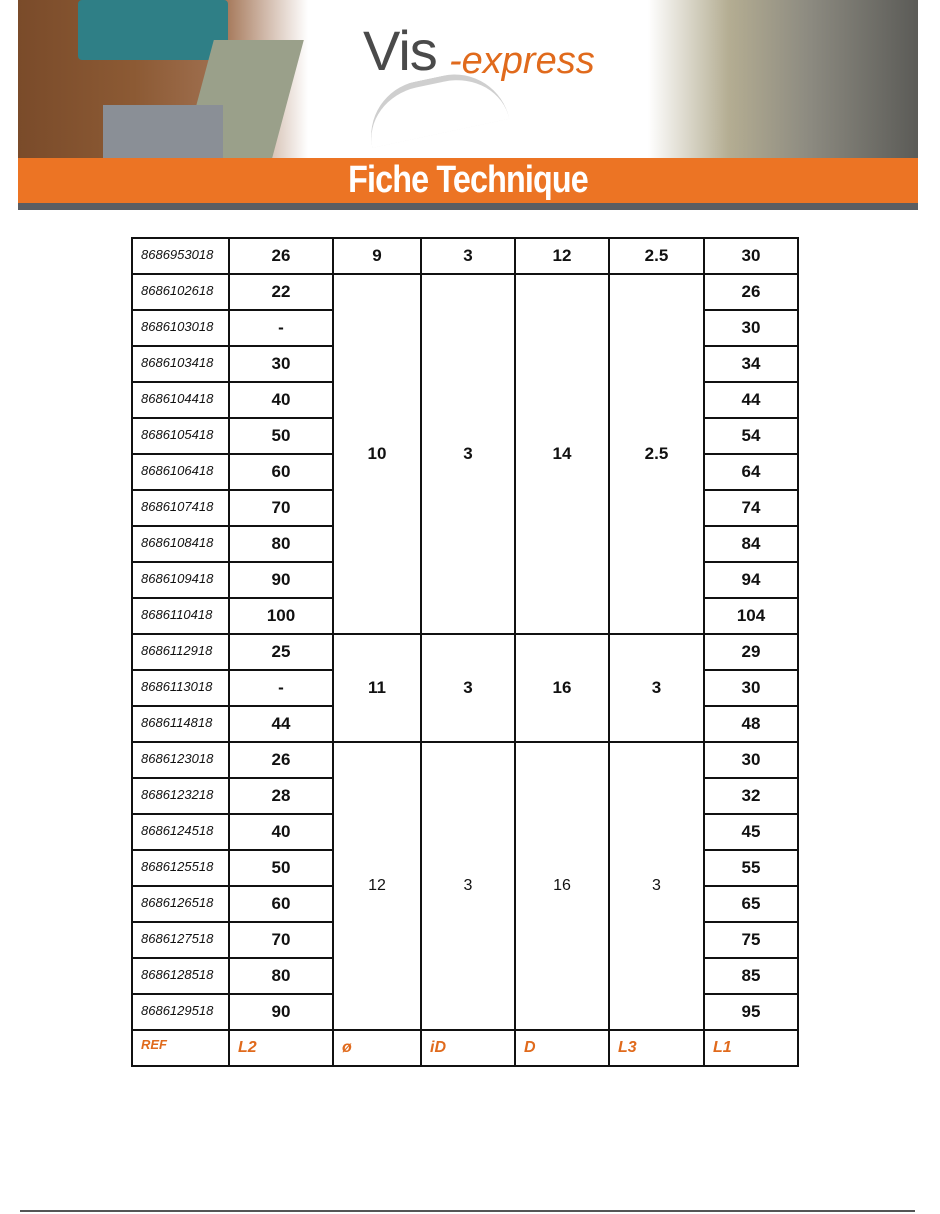 The image size is (940, 1214). Describe the element at coordinates (751, 436) in the screenshot. I see `l1-cell: 54` at that location.